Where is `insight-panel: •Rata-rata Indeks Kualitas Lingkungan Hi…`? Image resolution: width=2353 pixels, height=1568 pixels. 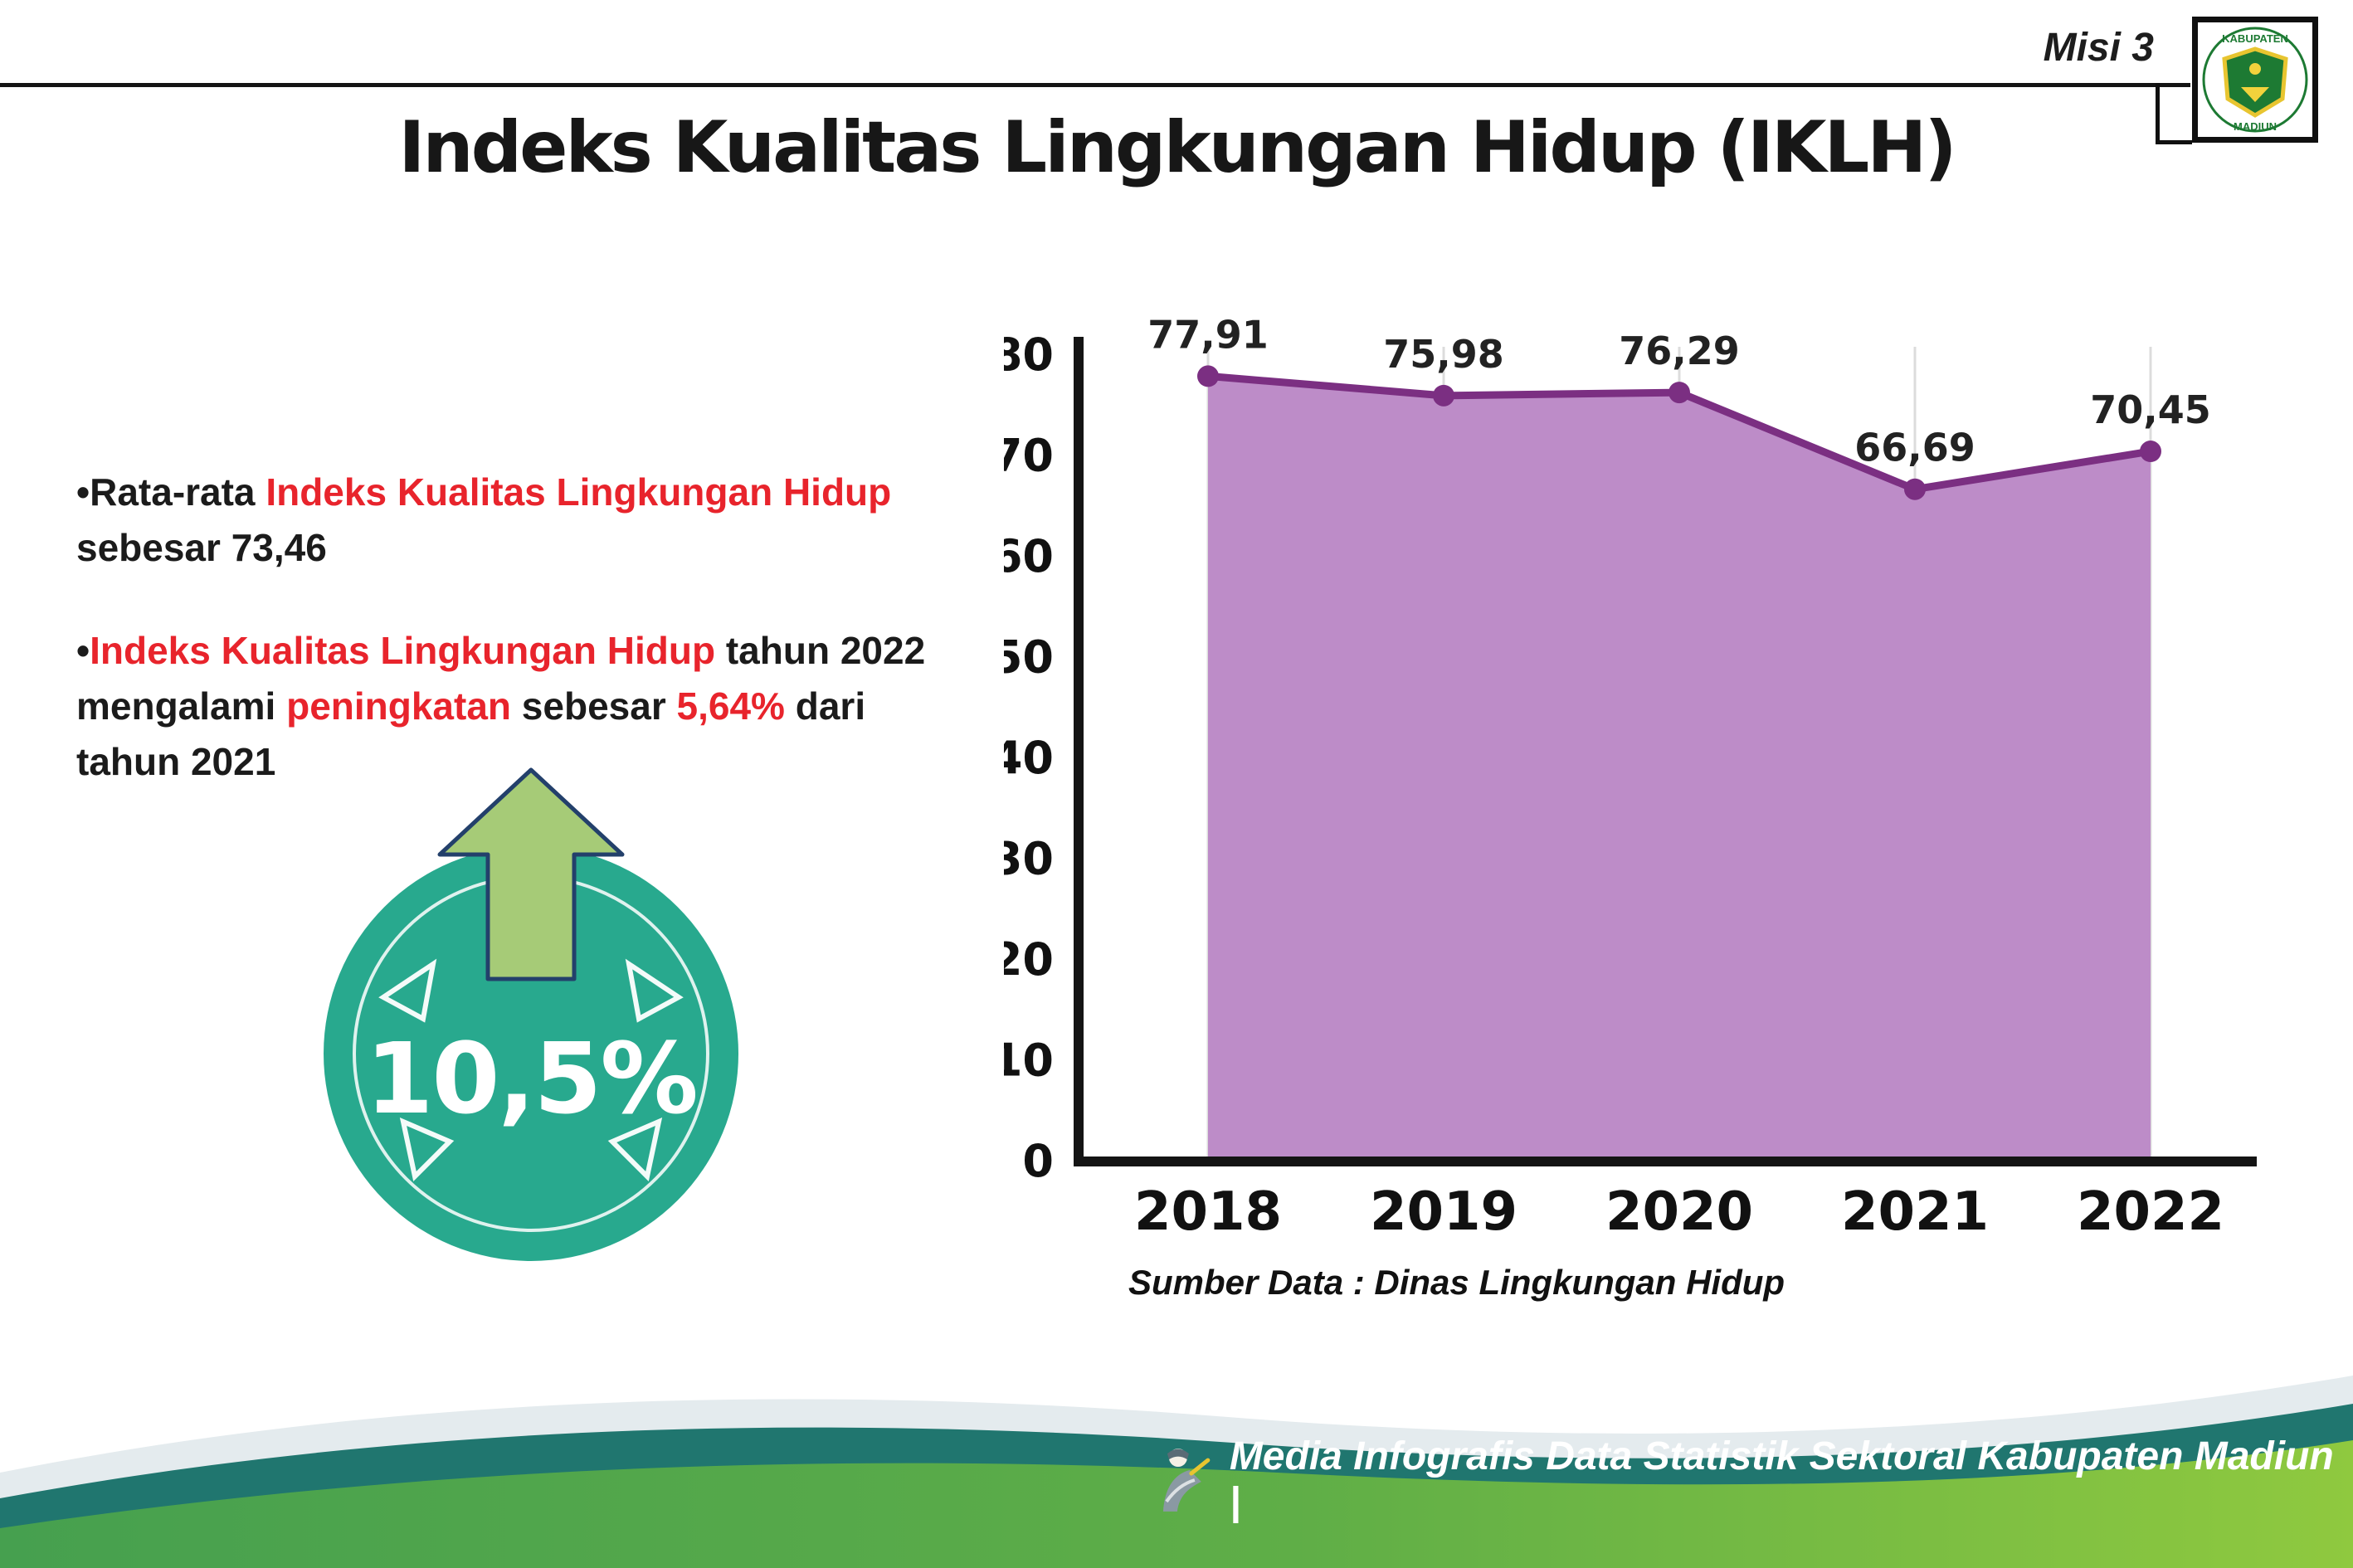 insight-panel: •Rata-rata Indeks Kualitas Lingkungan Hi… is located at coordinates (524, 651).